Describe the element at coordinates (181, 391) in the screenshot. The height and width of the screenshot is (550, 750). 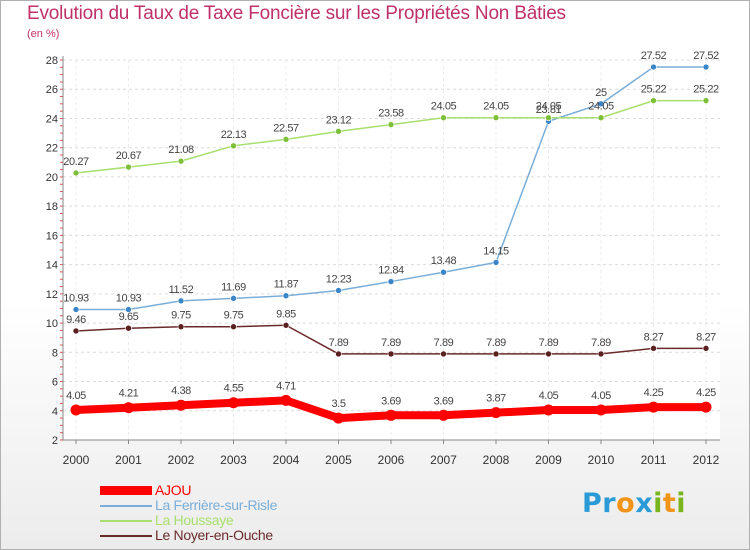
I see `data-label: 4.38` at that location.